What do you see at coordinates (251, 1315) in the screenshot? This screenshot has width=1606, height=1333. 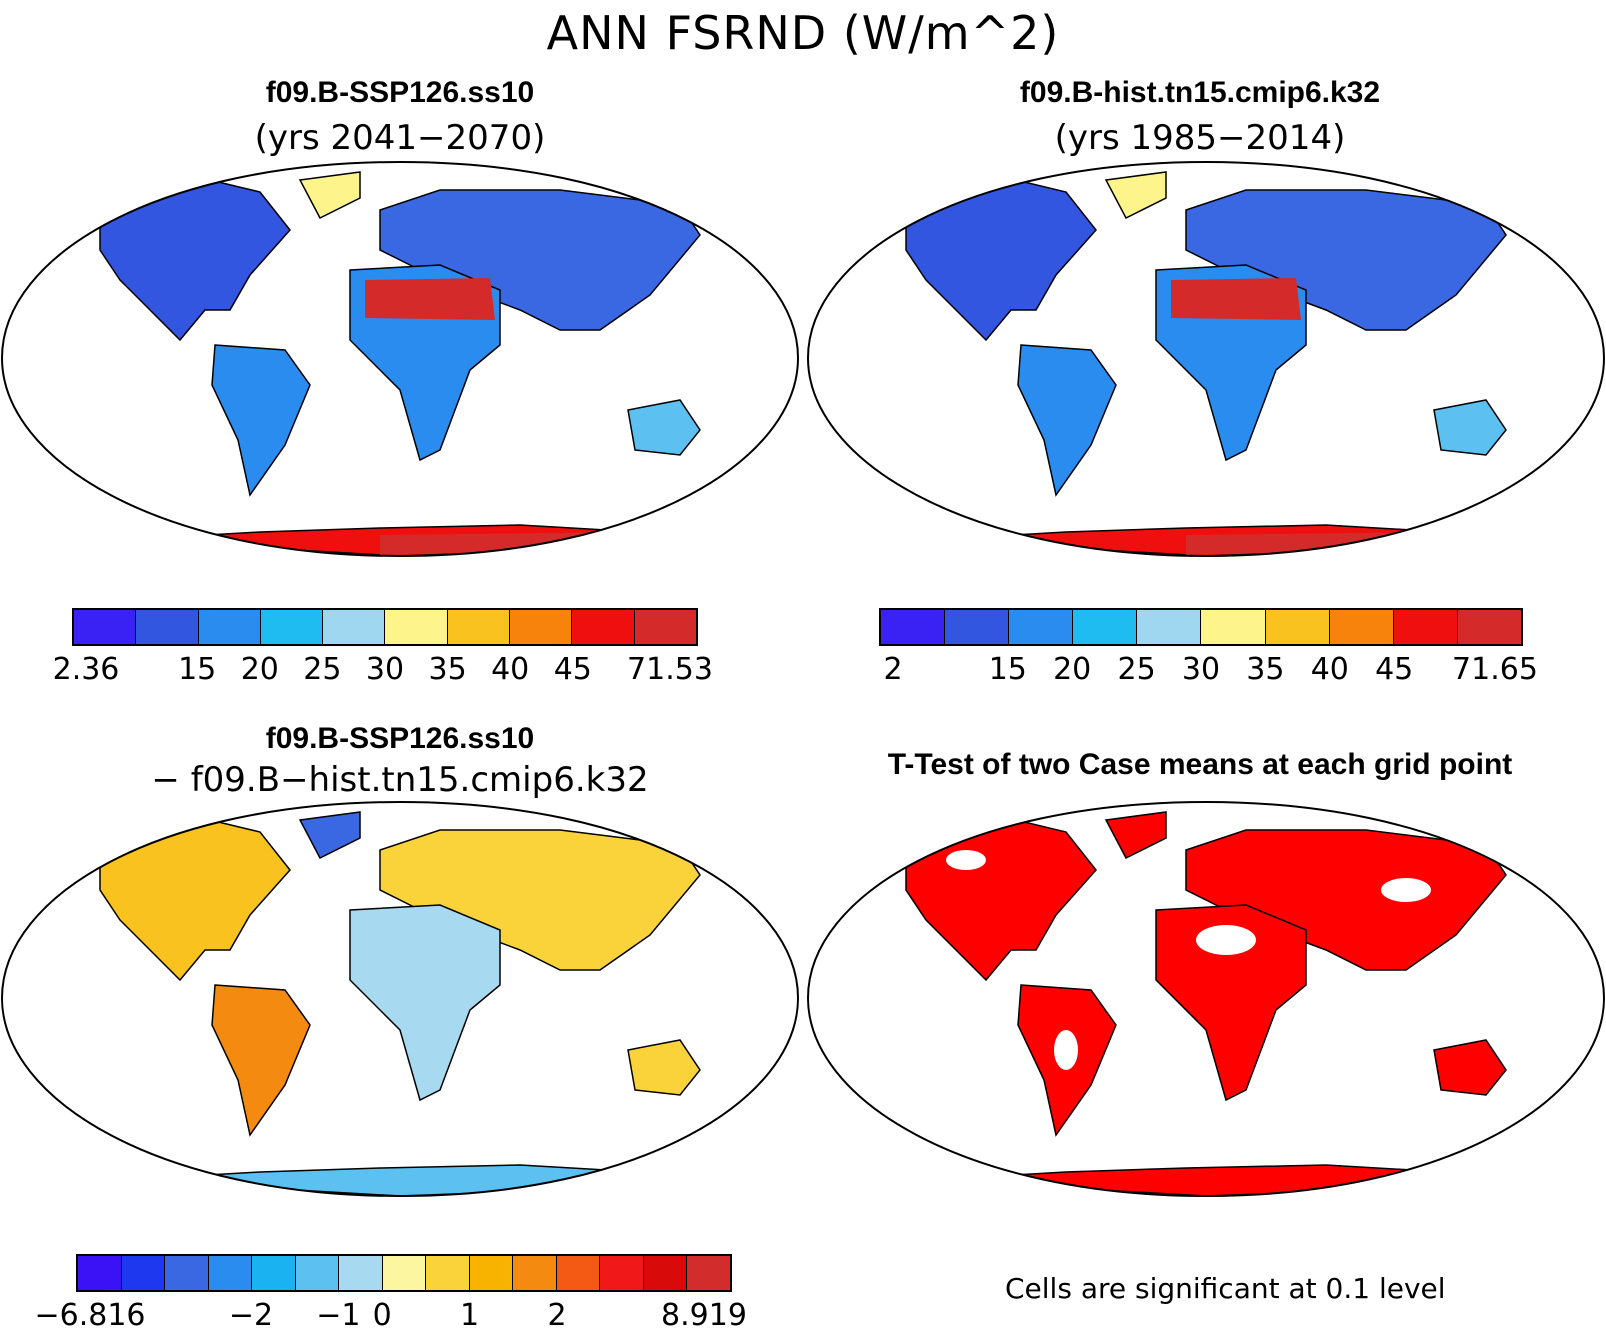 I see `colorbar-tick-label: −2` at bounding box center [251, 1315].